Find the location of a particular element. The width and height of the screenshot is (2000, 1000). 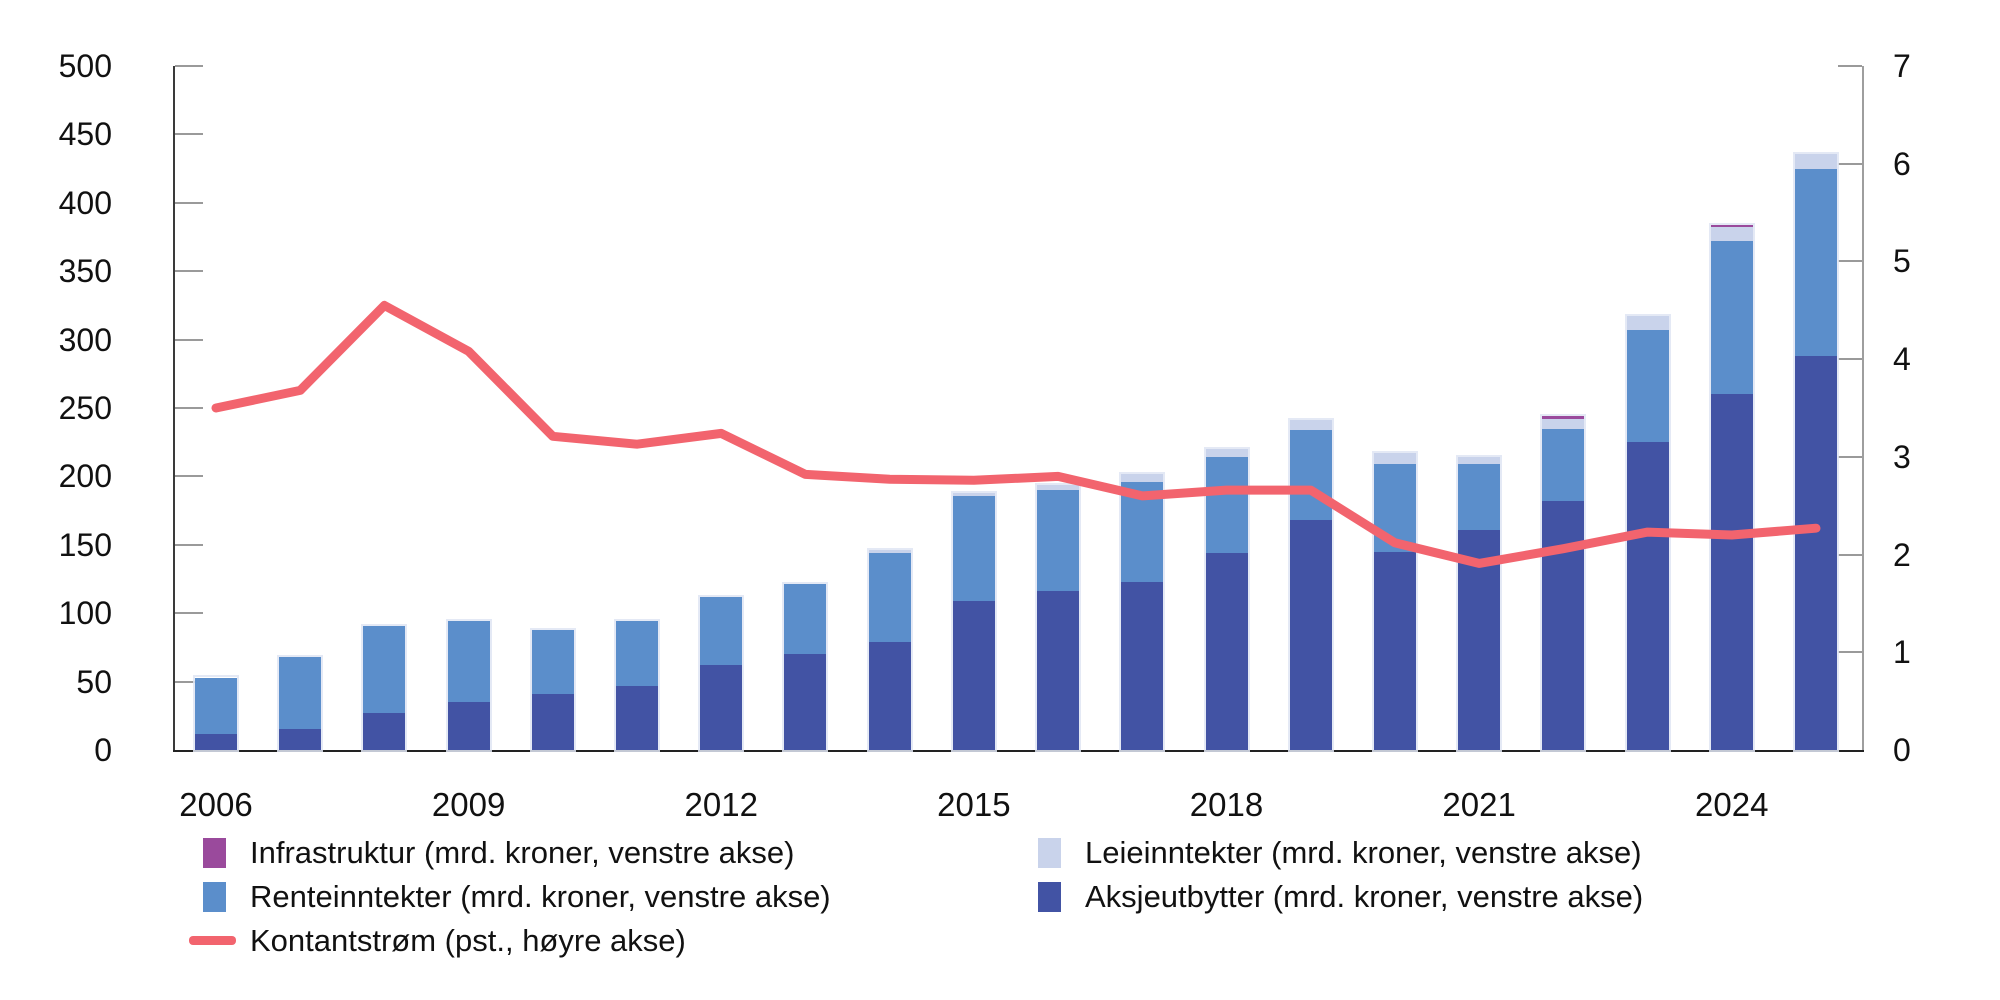

year-bar-2022 is located at coordinates (1563, 583).